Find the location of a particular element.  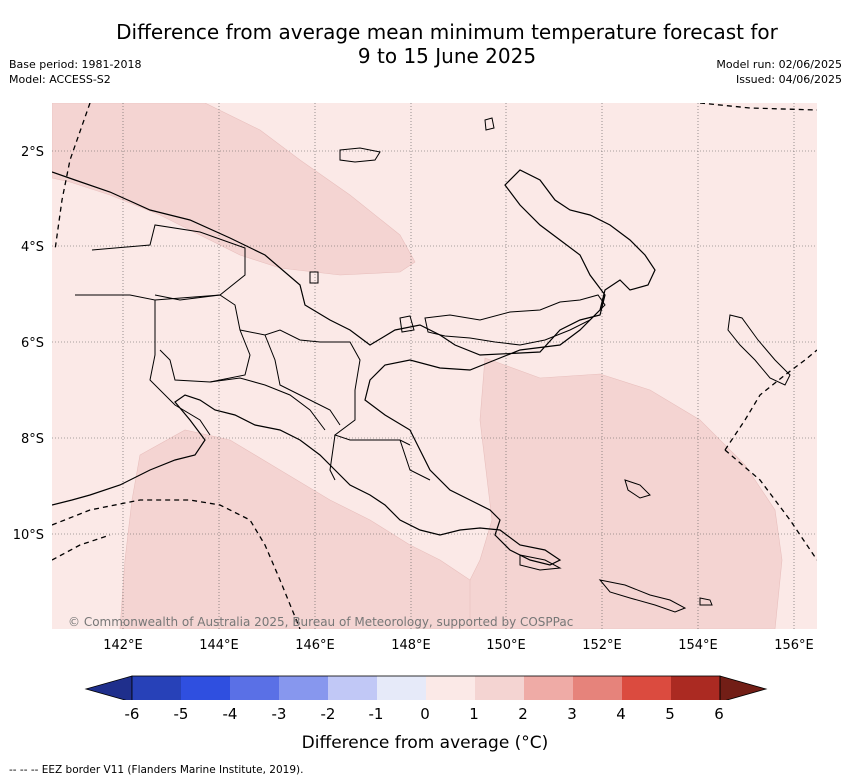

lon-label-150e: 150°E is located at coordinates (506, 645).